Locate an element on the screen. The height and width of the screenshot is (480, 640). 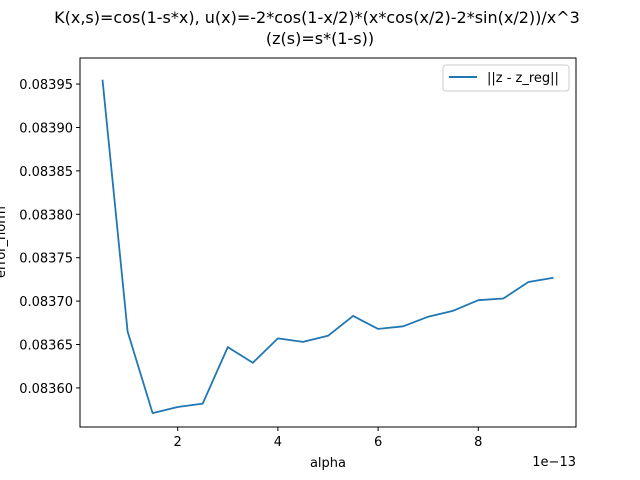
x-tick-label: 2 is located at coordinates (178, 442).